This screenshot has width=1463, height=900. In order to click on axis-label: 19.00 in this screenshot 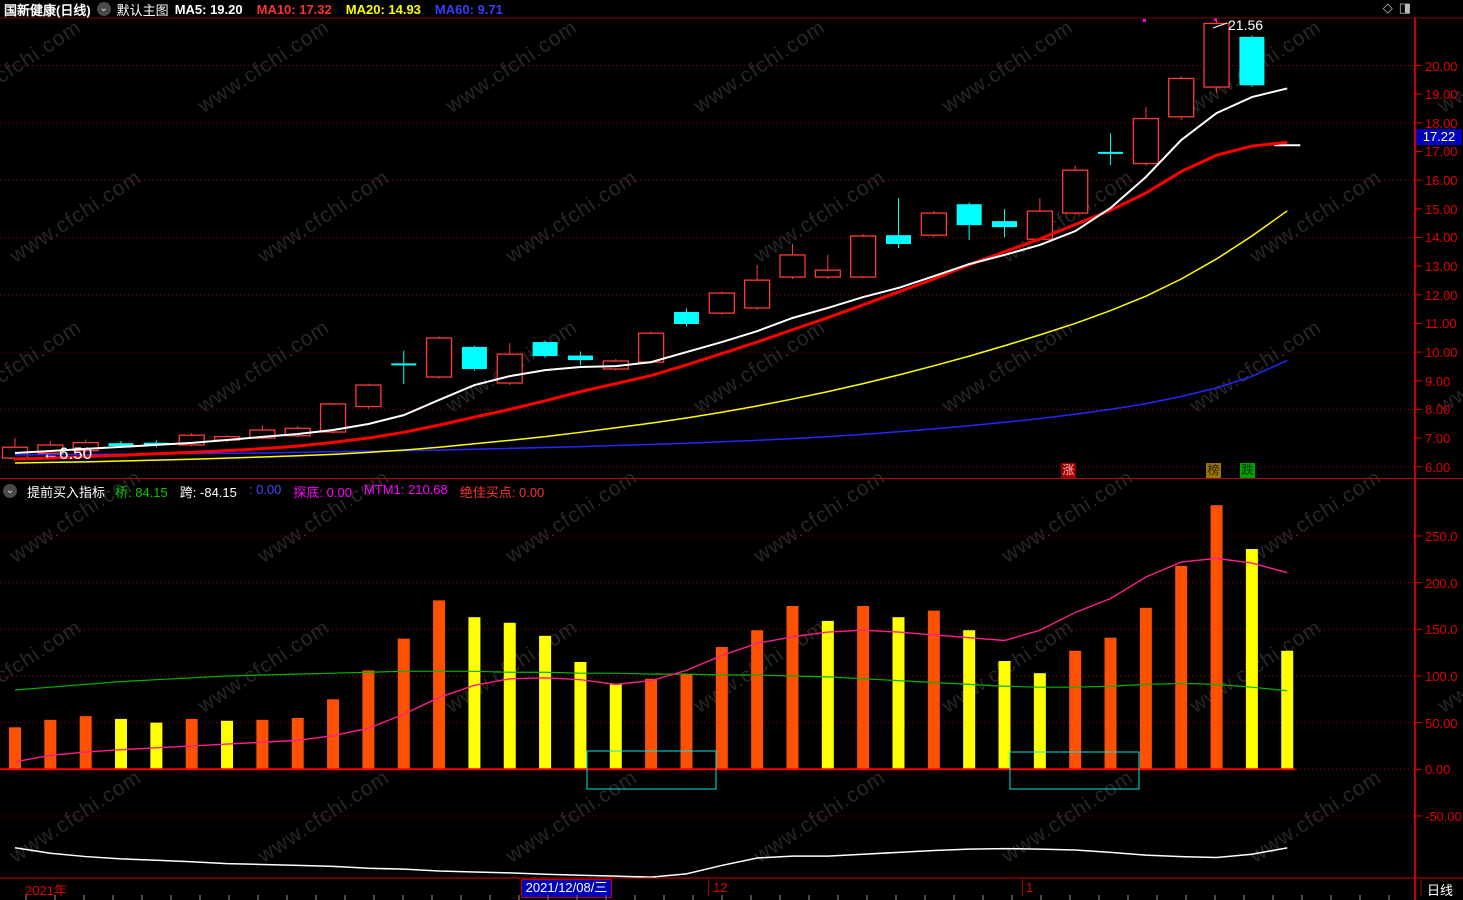, I will do `click(1441, 95)`.